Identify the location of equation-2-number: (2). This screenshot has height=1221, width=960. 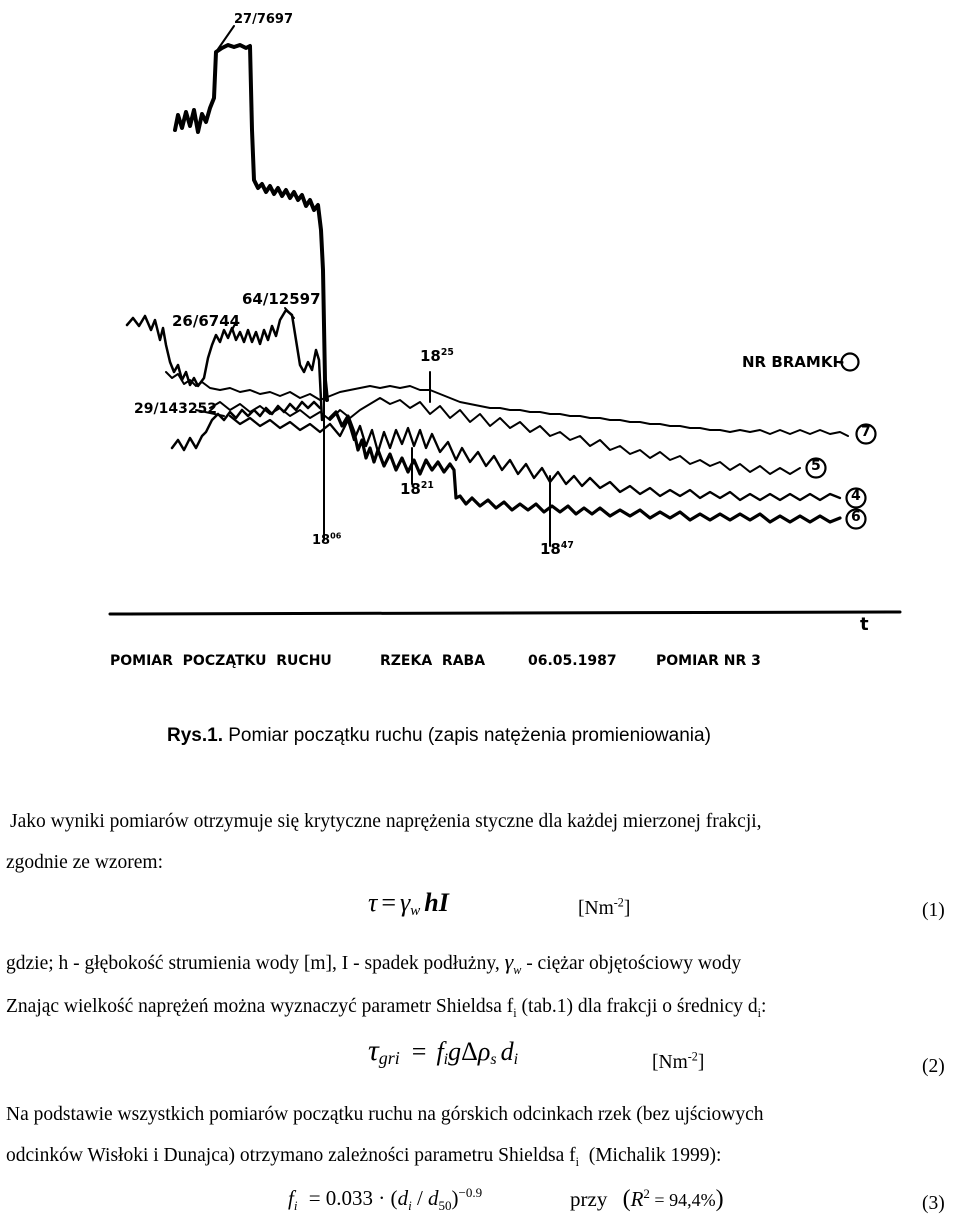
(933, 1066).